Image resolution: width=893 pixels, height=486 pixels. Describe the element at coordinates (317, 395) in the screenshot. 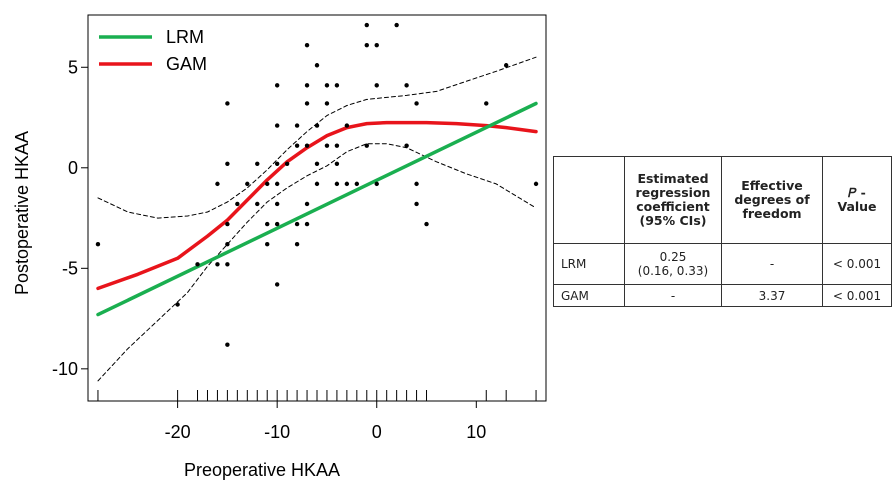

I see `rug-marks` at that location.